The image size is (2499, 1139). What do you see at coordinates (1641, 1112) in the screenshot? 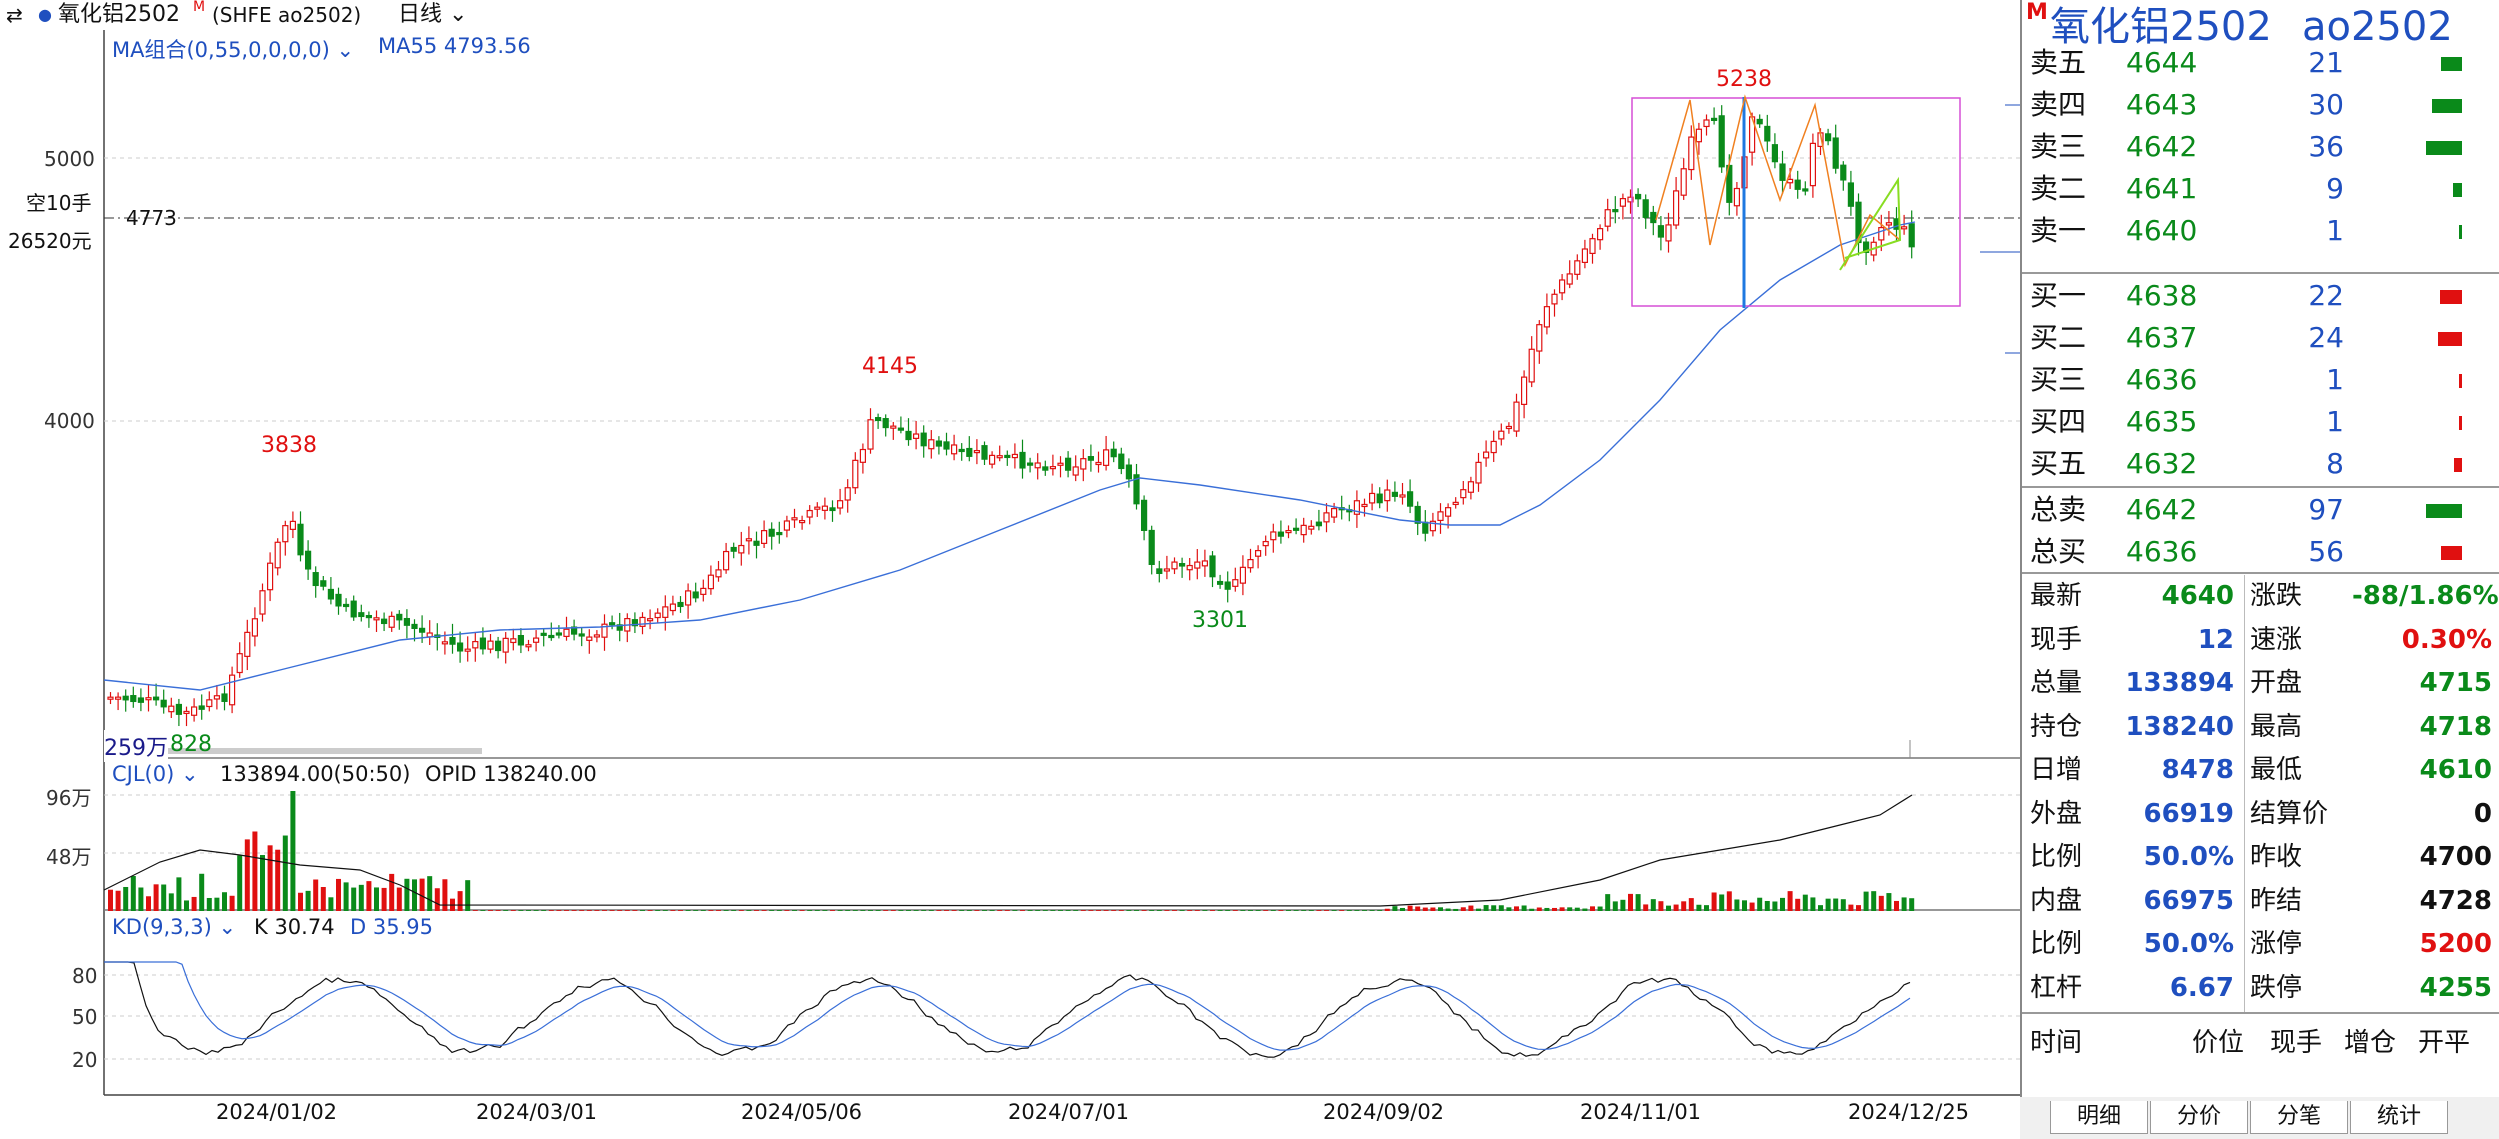
I see `x-axis-label: 2024/11/01` at bounding box center [1641, 1112].